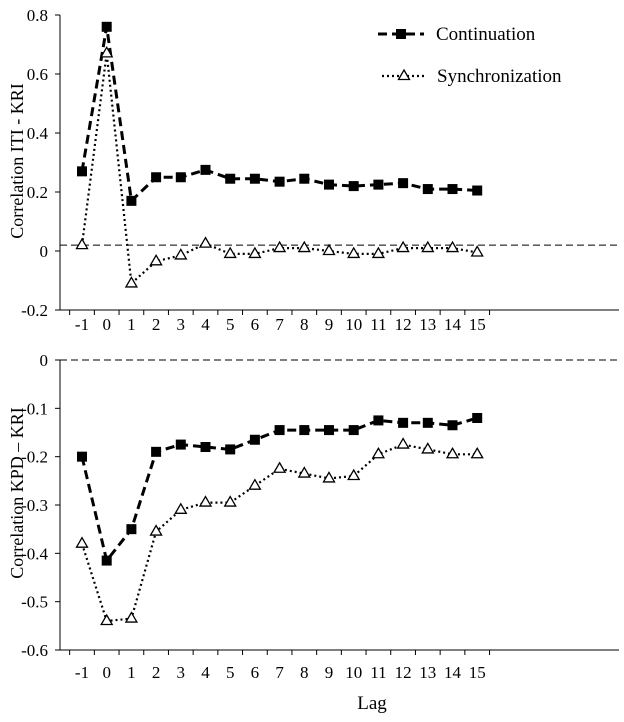 The image size is (624, 722). I want to click on top-x-tick-label: 8, so click(304, 324).